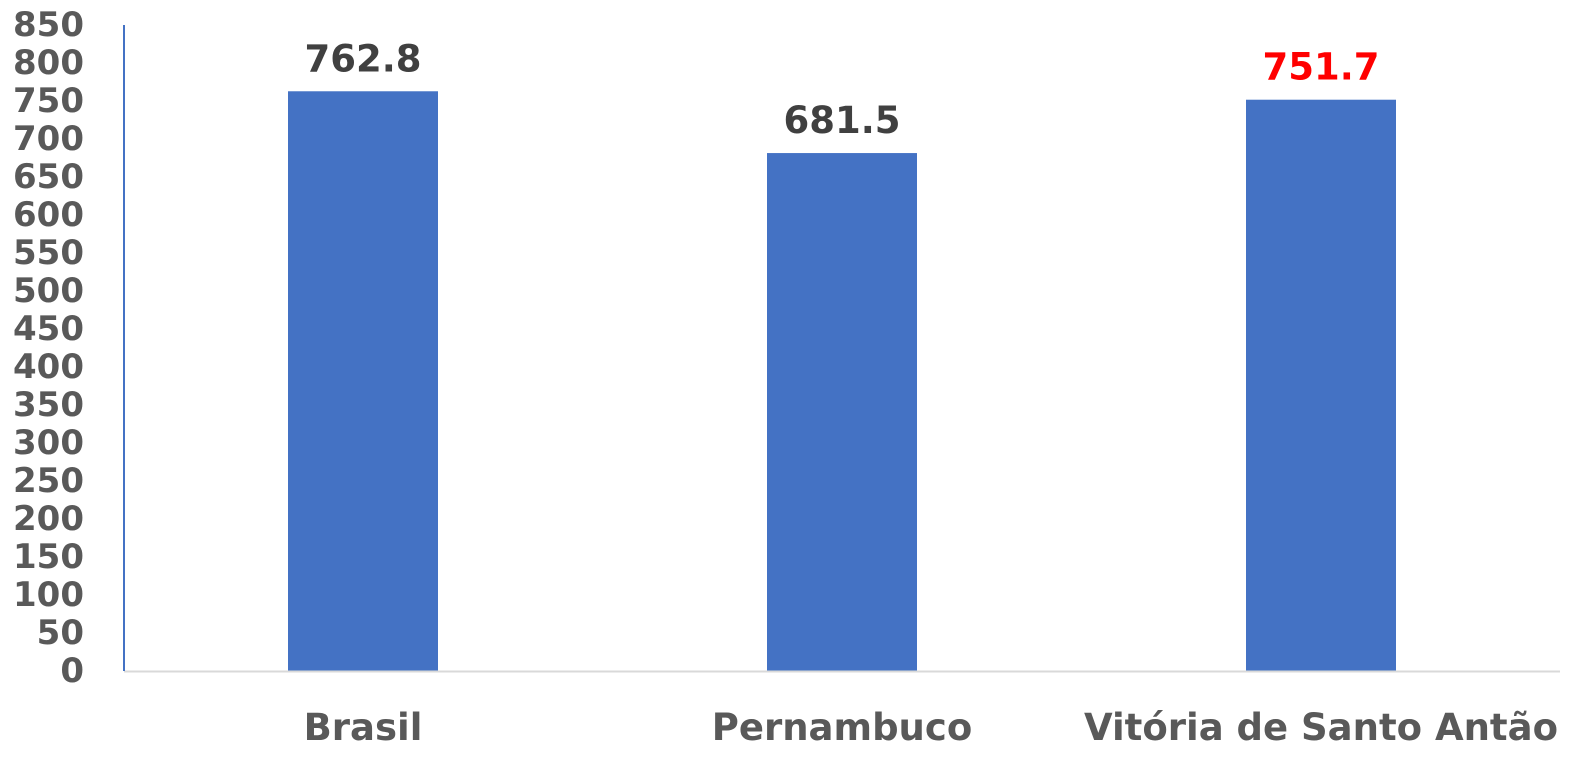 This screenshot has width=1596, height=759. I want to click on y-tick-label: 650, so click(48, 177).